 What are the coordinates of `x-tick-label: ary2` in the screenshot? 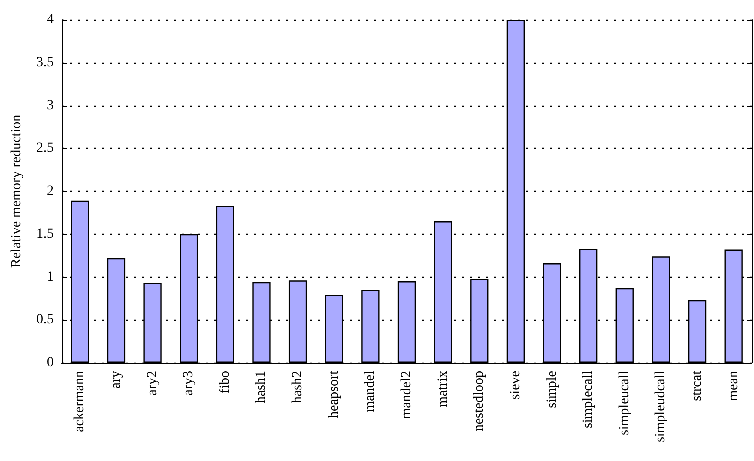 It's located at (152, 383).